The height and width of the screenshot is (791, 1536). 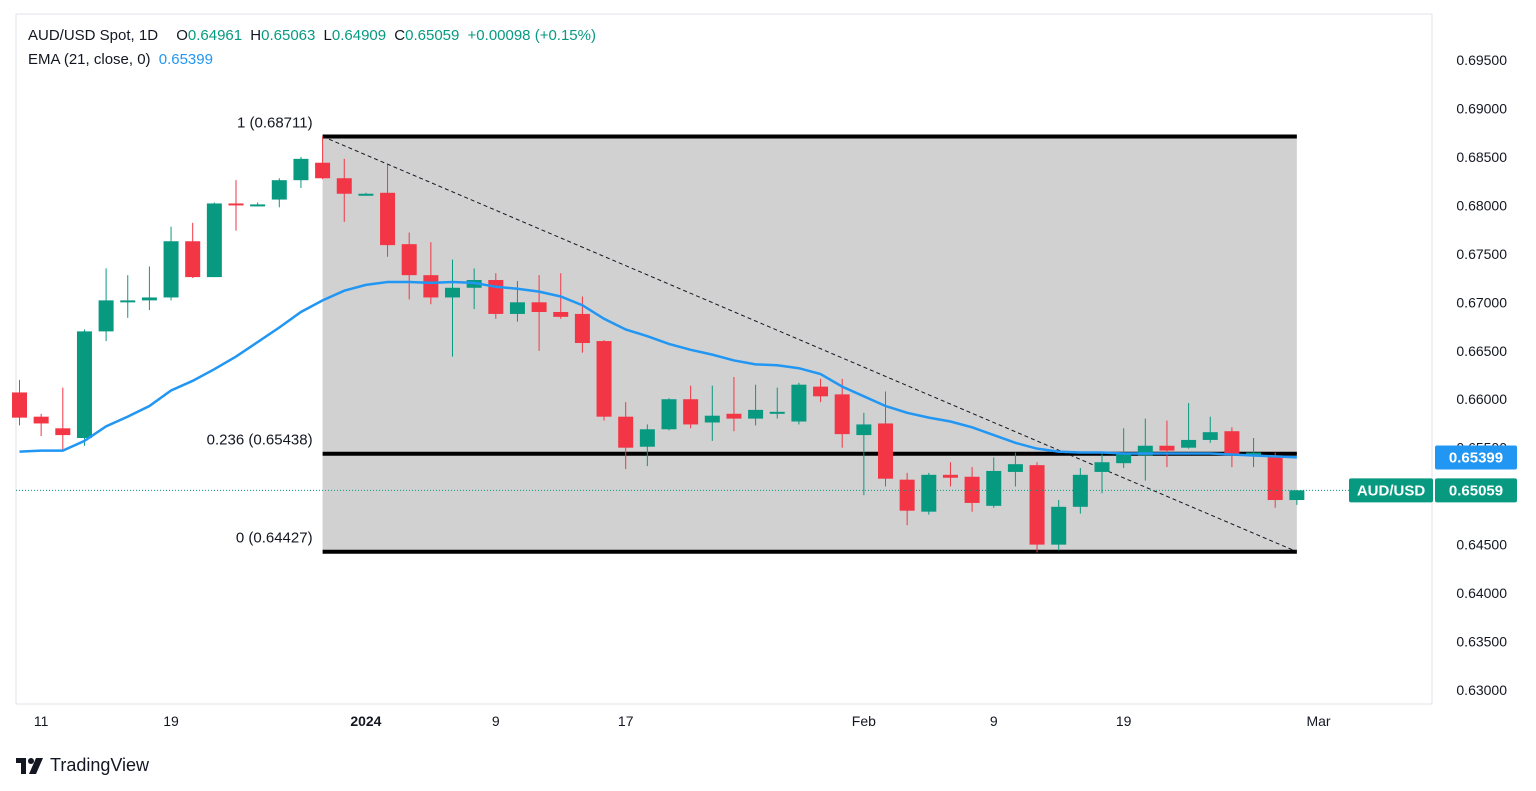 What do you see at coordinates (215, 35) in the screenshot?
I see `open-value: 0.64961` at bounding box center [215, 35].